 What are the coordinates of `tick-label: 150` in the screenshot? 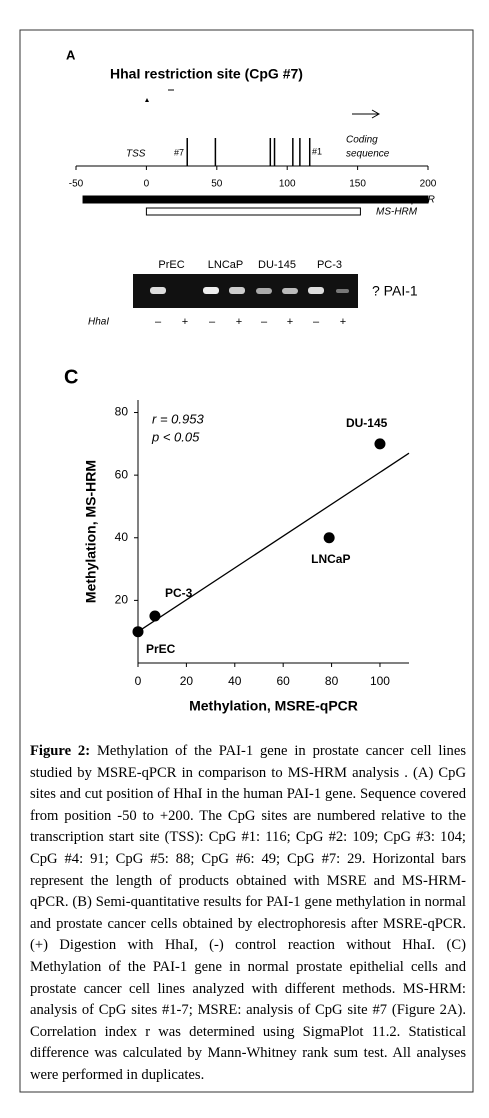 It's located at (357, 184).